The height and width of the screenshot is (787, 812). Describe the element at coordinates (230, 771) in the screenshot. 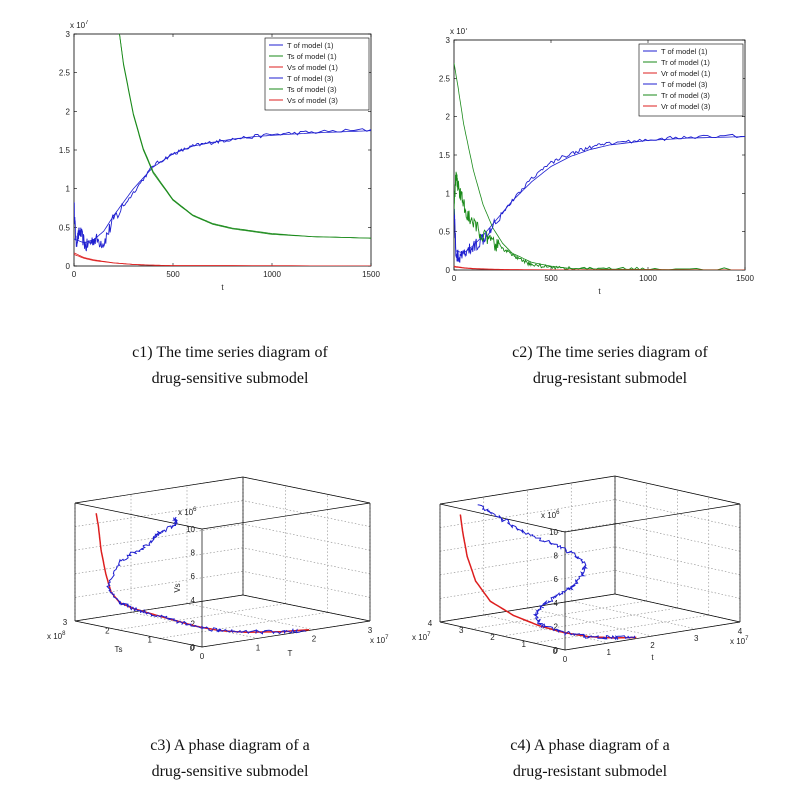

I see `caption-c3-line2: drug-sensitive submodel` at that location.